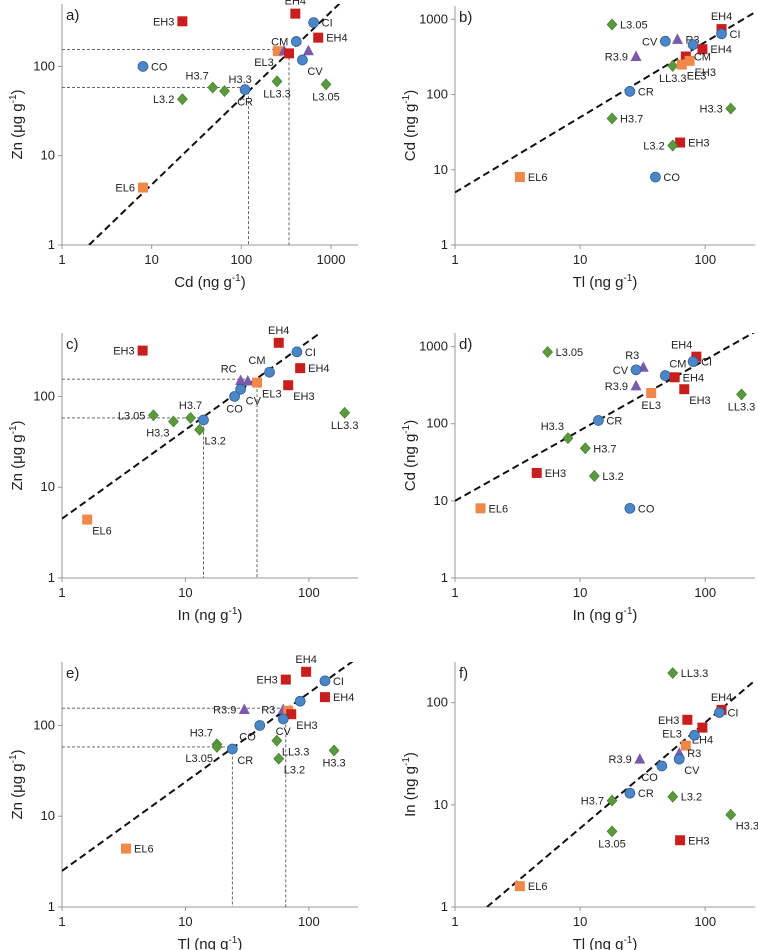  I want to click on panel-label: e), so click(72, 673).